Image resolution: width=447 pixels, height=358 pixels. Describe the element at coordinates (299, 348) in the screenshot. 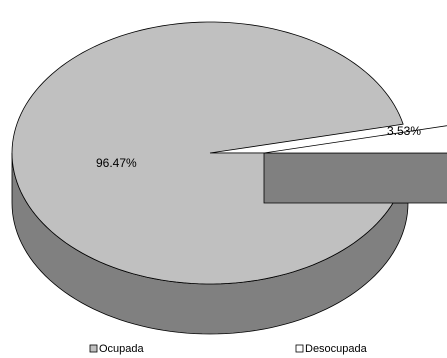

I see `legend-swatch-desocupada` at that location.